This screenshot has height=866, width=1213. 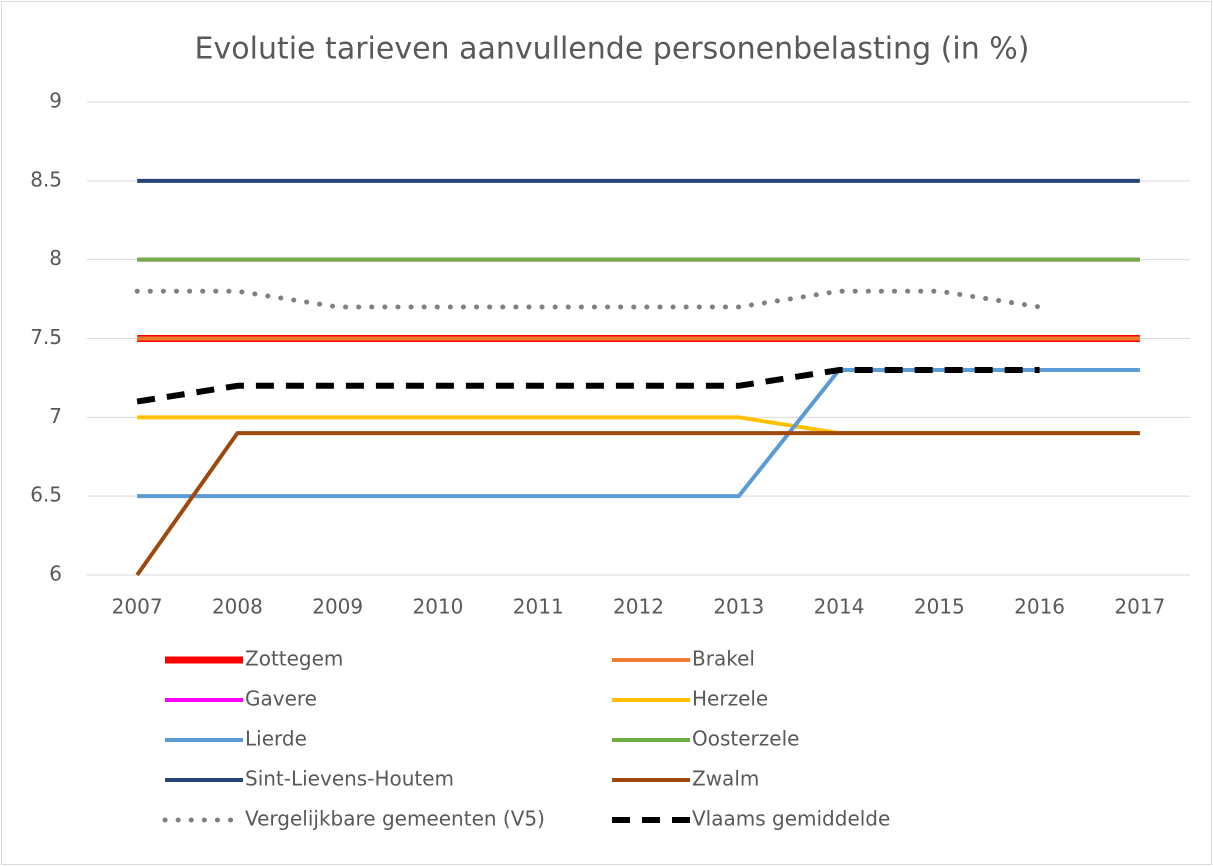 I want to click on y-tick-label: 8.5, so click(x=46, y=179).